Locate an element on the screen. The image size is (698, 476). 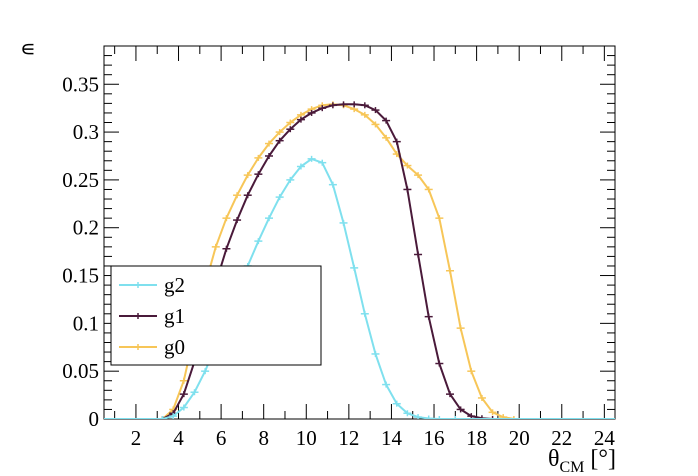
x-axis-label: θCM [°] is located at coordinates (582, 461).